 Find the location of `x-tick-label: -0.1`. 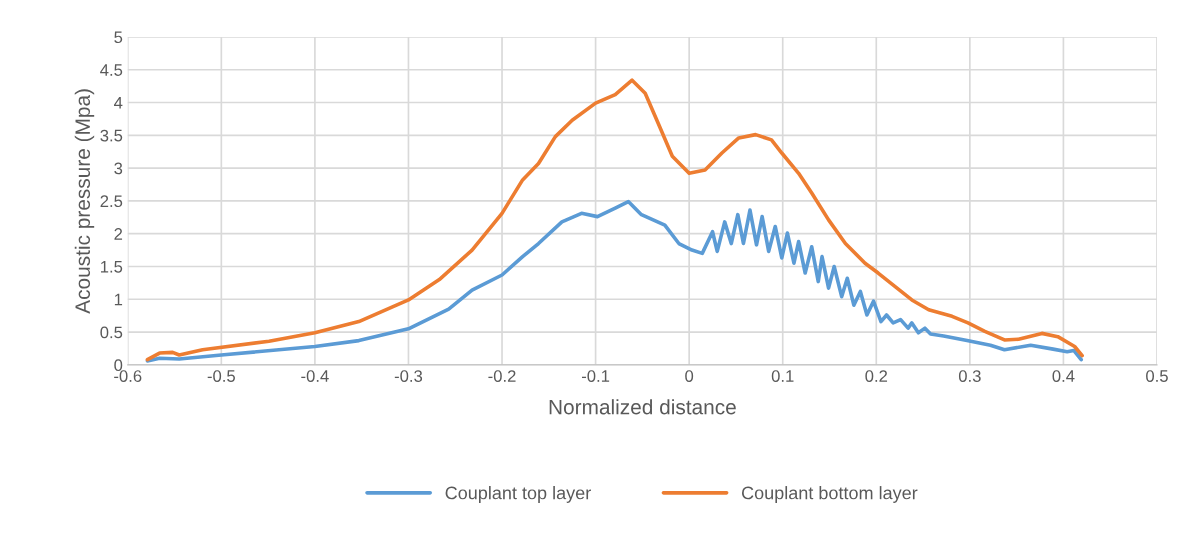

x-tick-label: -0.1 is located at coordinates (595, 376).